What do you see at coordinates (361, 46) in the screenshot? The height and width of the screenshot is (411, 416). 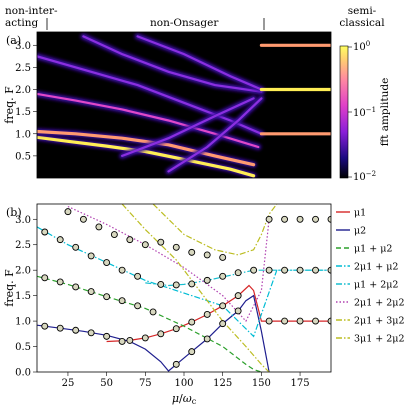 I see `colorbar-tick-1: 10⁰` at bounding box center [361, 46].